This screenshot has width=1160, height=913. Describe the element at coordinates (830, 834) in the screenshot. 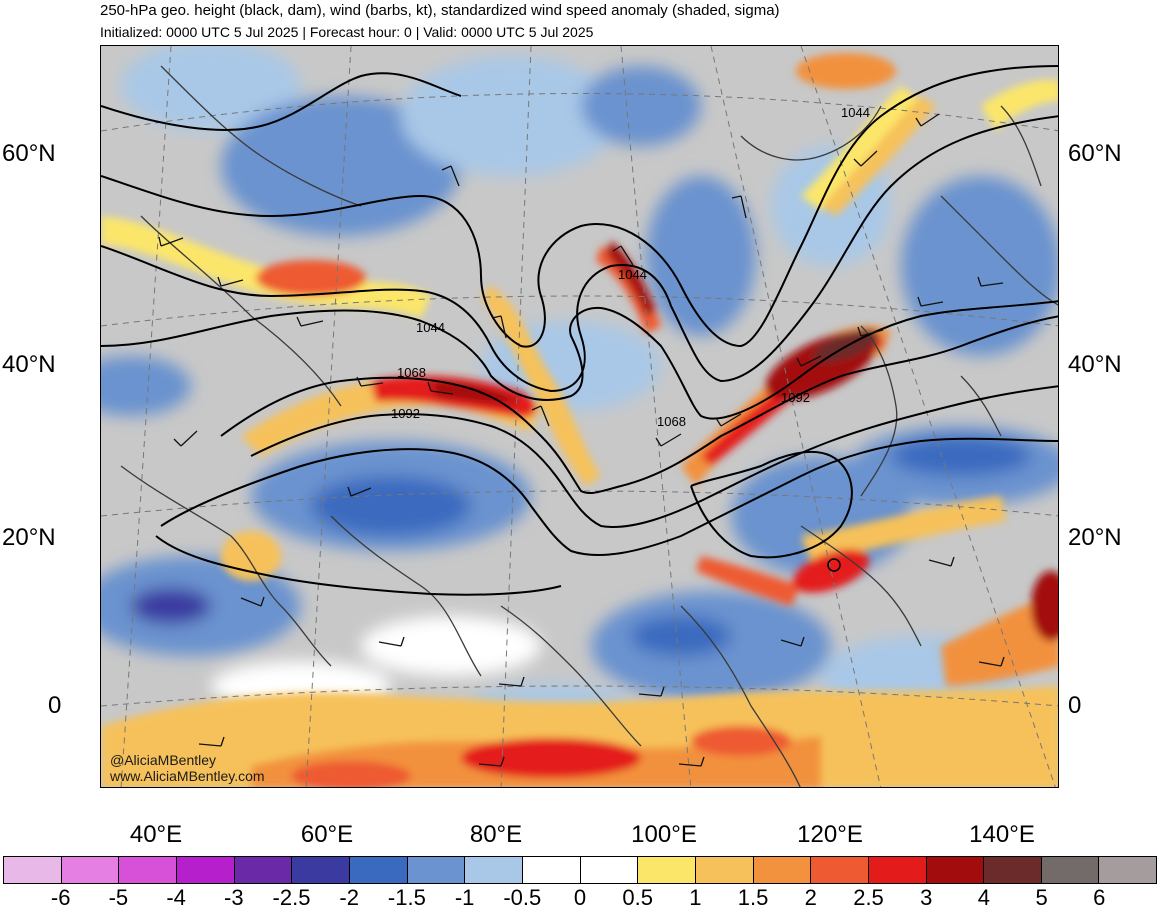

I see `lon-label: 120°E` at that location.